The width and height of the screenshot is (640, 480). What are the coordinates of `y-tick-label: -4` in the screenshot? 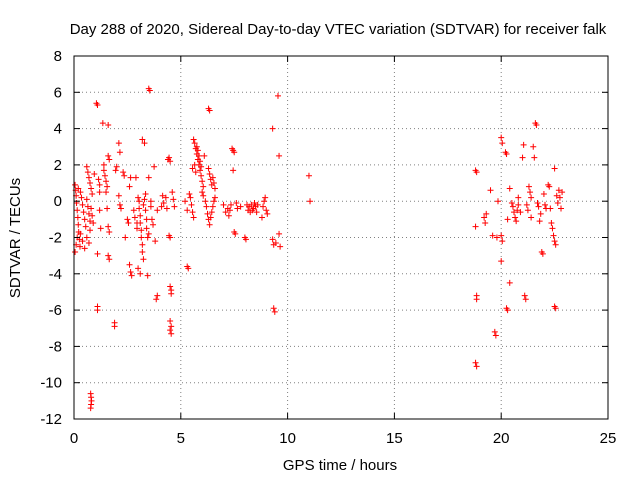 It's located at (55, 274).